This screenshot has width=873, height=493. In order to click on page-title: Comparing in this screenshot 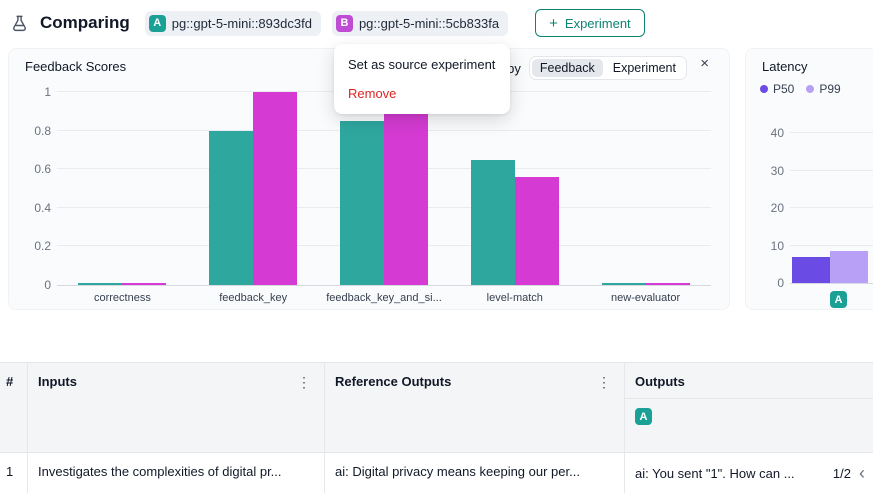, I will do `click(85, 22)`.